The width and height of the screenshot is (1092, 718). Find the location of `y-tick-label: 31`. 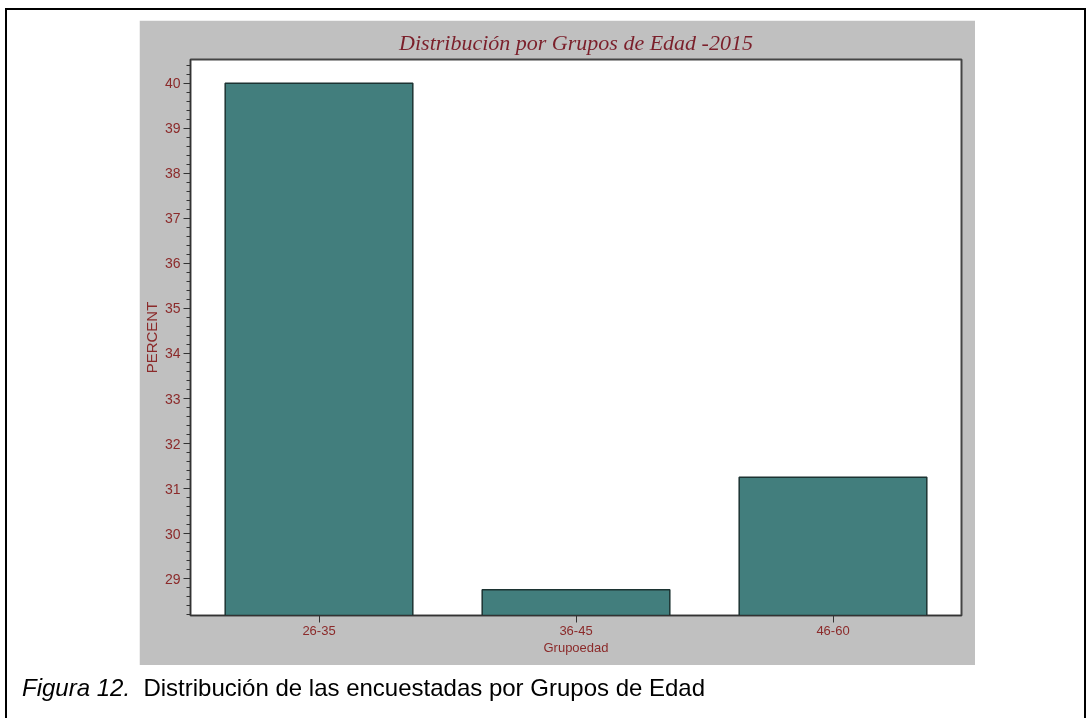

y-tick-label: 31 is located at coordinates (172, 488).